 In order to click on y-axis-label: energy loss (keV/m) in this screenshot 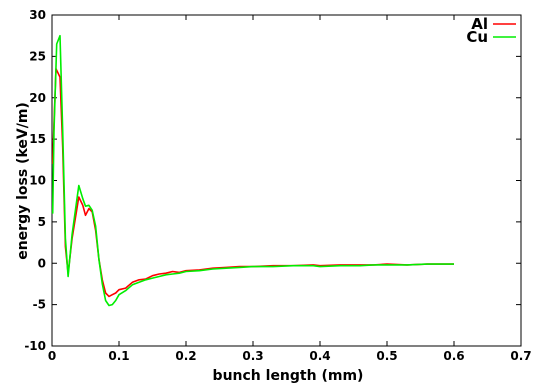, I will do `click(23, 181)`.